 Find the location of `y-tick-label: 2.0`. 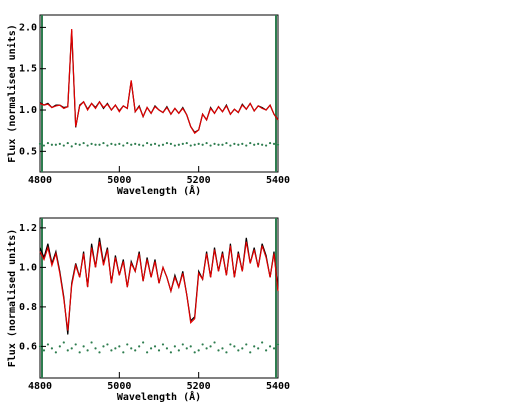

y-tick-label: 2.0 is located at coordinates (28, 27).